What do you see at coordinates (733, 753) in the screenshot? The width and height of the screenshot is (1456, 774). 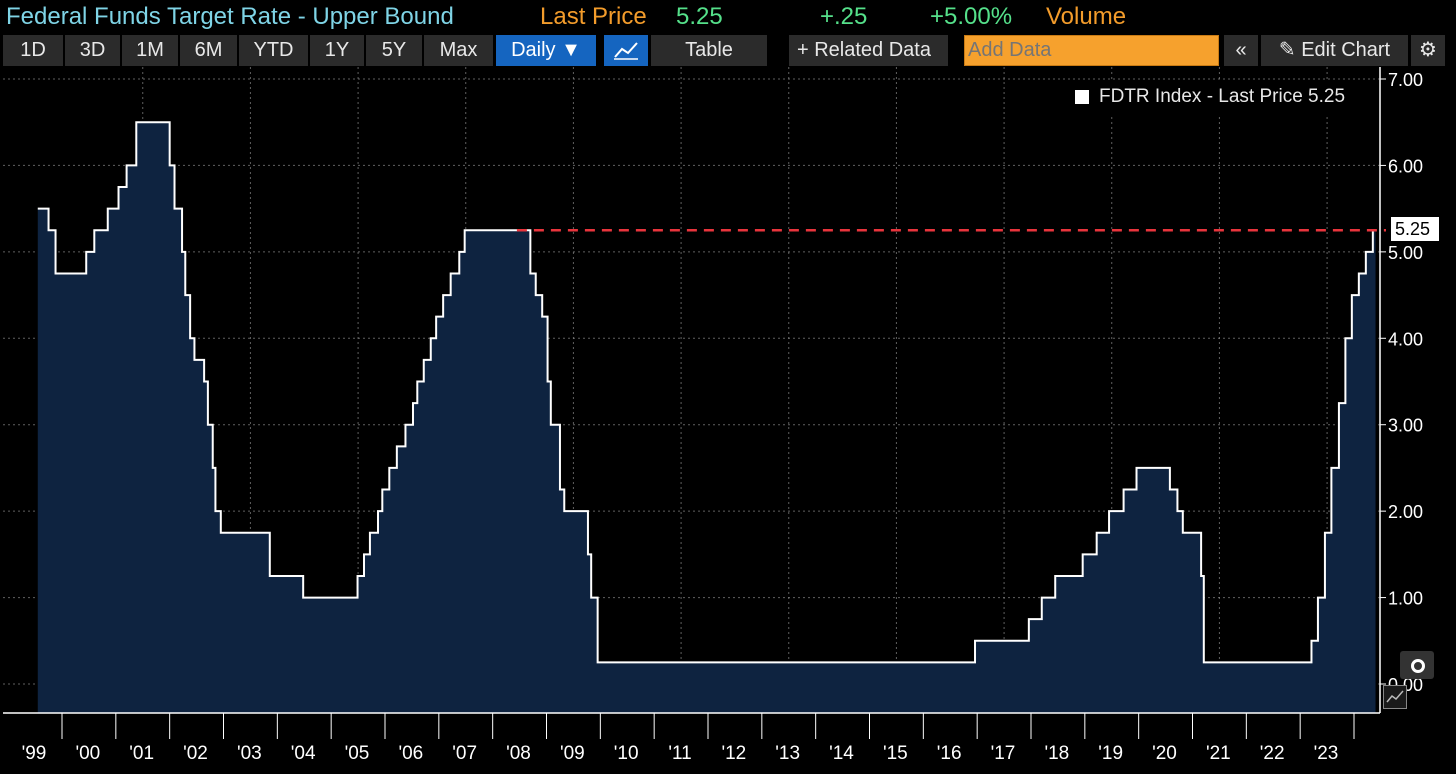 I see `x-tick-label: '12` at bounding box center [733, 753].